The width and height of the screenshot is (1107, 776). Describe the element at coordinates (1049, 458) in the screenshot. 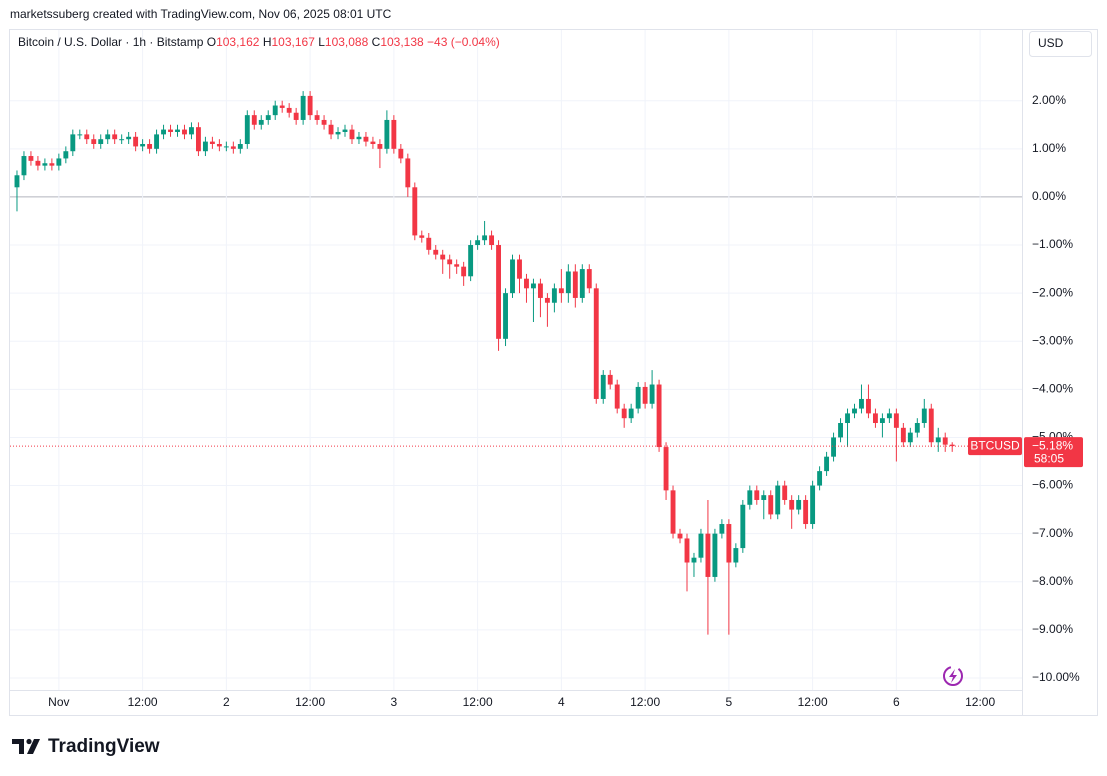

I see `price-tag-countdown: 58:05` at that location.